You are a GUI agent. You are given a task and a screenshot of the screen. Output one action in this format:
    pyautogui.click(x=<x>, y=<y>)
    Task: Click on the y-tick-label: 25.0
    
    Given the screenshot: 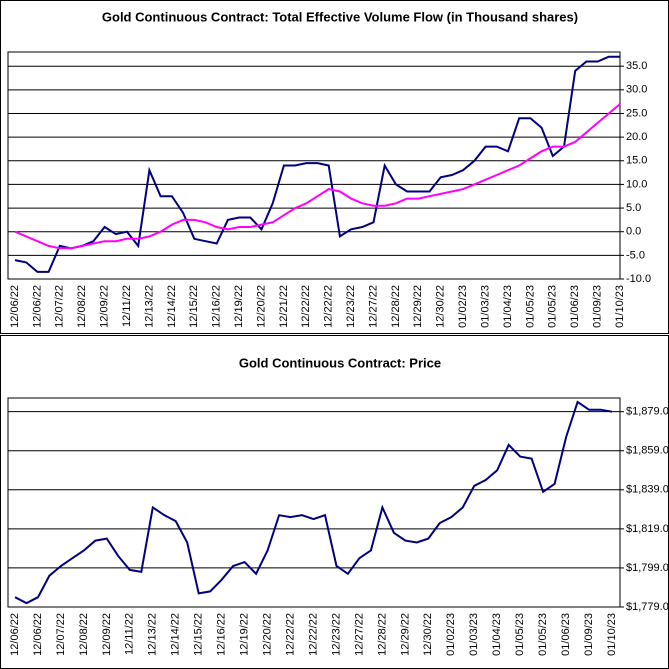 What is the action you would take?
    pyautogui.click(x=636, y=113)
    